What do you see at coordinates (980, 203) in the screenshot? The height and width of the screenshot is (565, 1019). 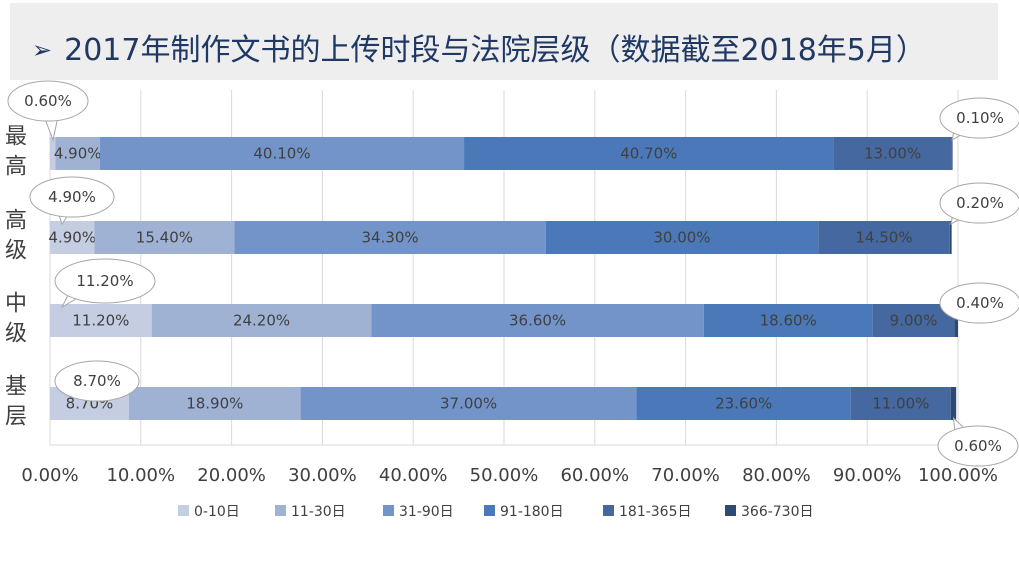 I see `callout-label: 0.20%` at bounding box center [980, 203].